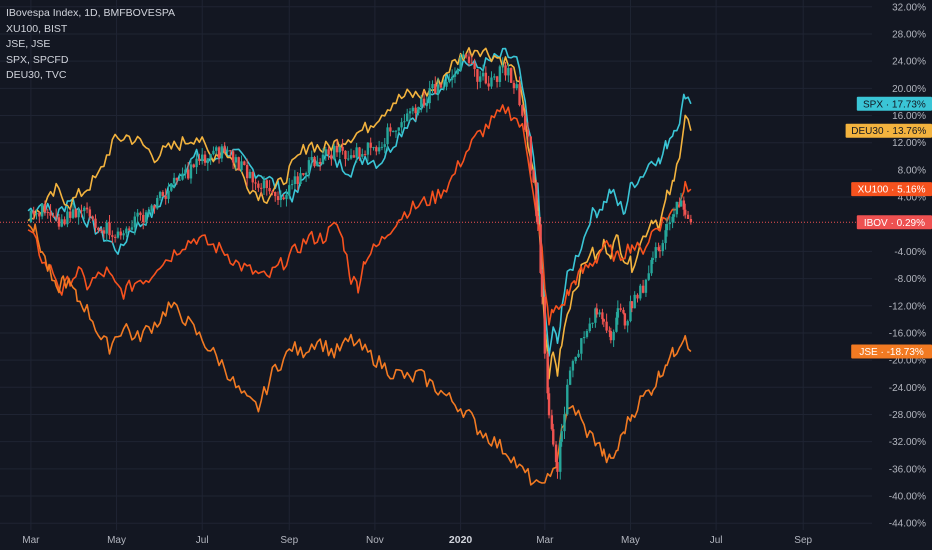  I want to click on y-tick-label: 12.00%, so click(909, 143).